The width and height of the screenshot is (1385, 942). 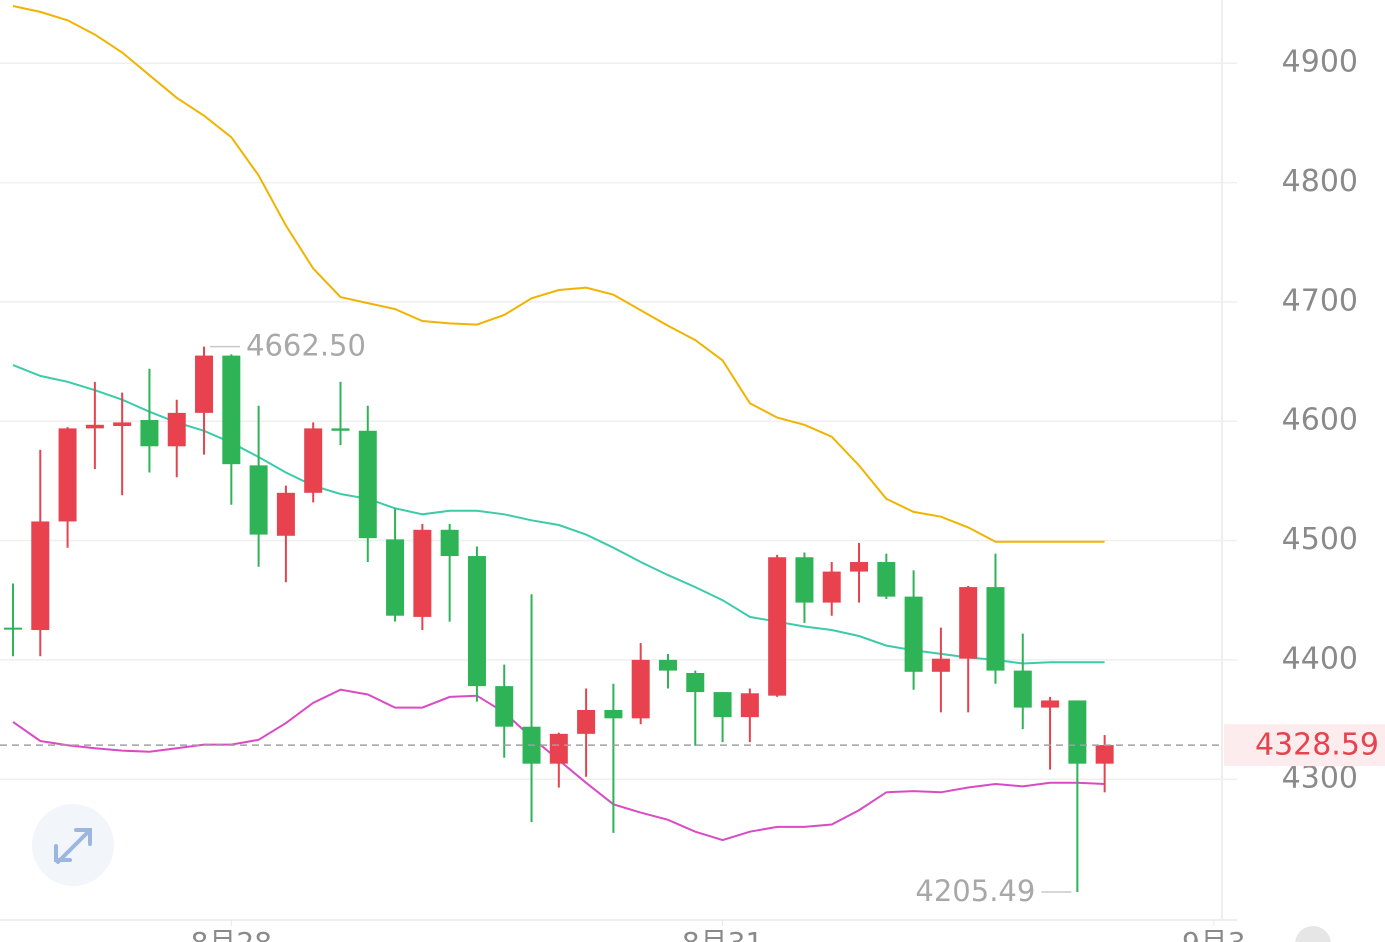 What do you see at coordinates (975, 891) in the screenshot?
I see `annotation-label: 4205.49` at bounding box center [975, 891].